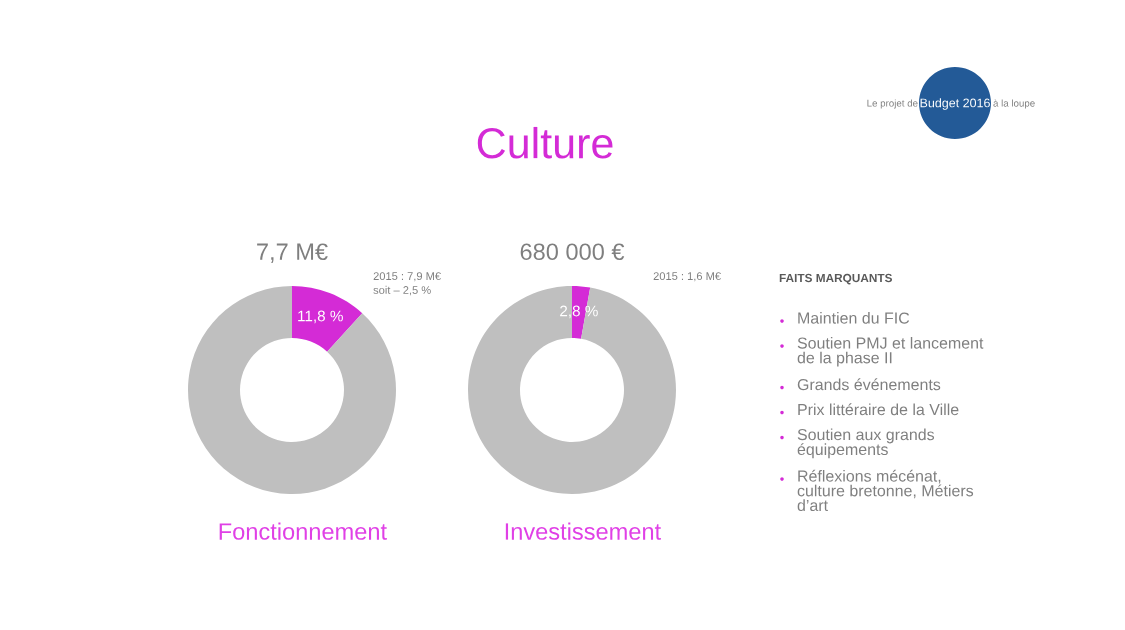 The width and height of the screenshot is (1125, 630). I want to click on text: Soutien PMJ et lancement de la phase II, so click(890, 352).